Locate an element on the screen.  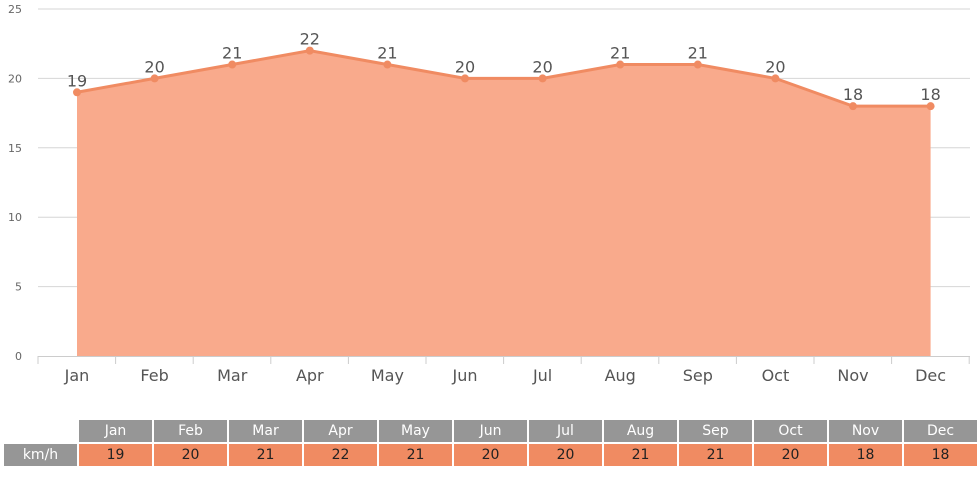
table-month-cell: Aug is located at coordinates (640, 431).